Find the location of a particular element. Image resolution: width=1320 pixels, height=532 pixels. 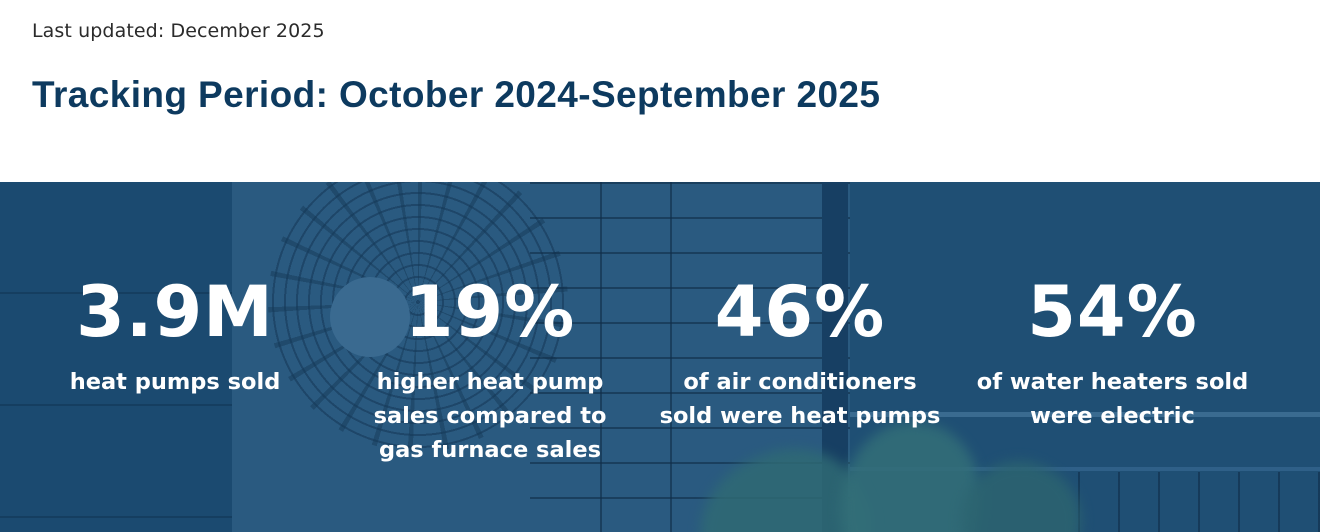

stat-label: of air conditioners sold were heat pumps is located at coordinates (800, 399).